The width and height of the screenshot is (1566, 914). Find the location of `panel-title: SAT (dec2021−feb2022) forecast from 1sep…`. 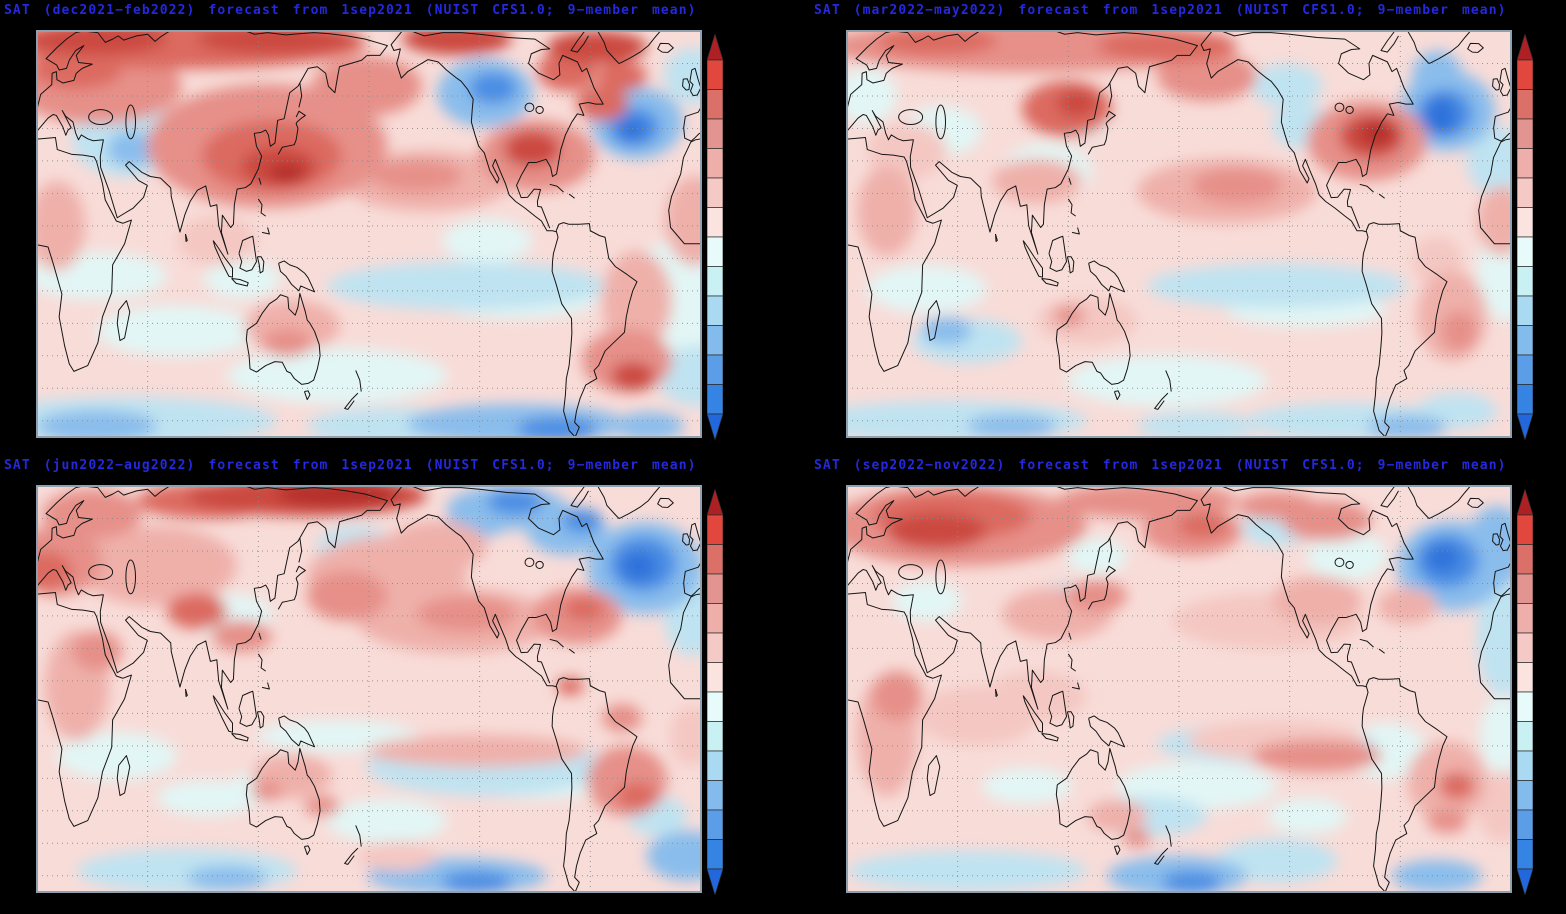

panel-title: SAT (dec2021−feb2022) forecast from 1sep… is located at coordinates (350, 10).